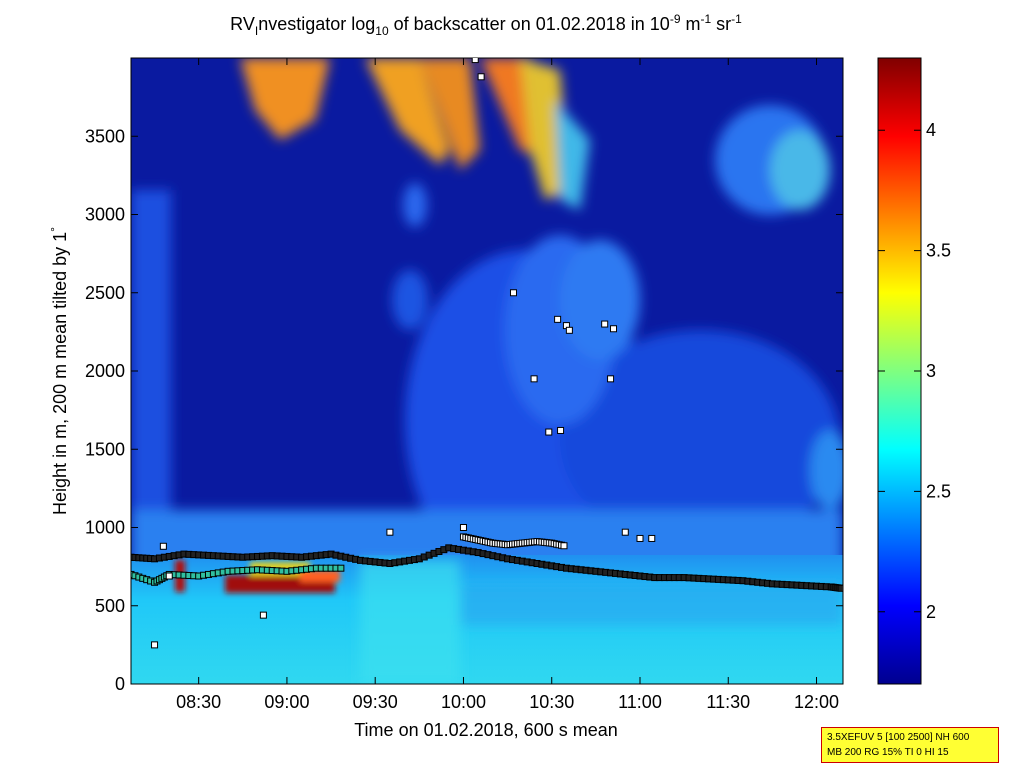 This screenshot has width=1023, height=767. Describe the element at coordinates (286, 702) in the screenshot. I see `x-tick-label: 09:00` at that location.